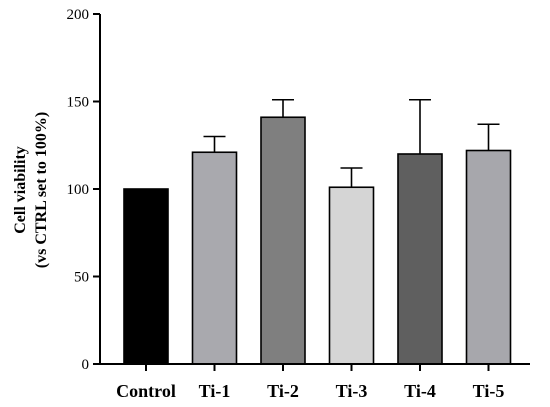 The image size is (550, 407). I want to click on y-axis: 0 50 100 150 200, so click(84, 190).